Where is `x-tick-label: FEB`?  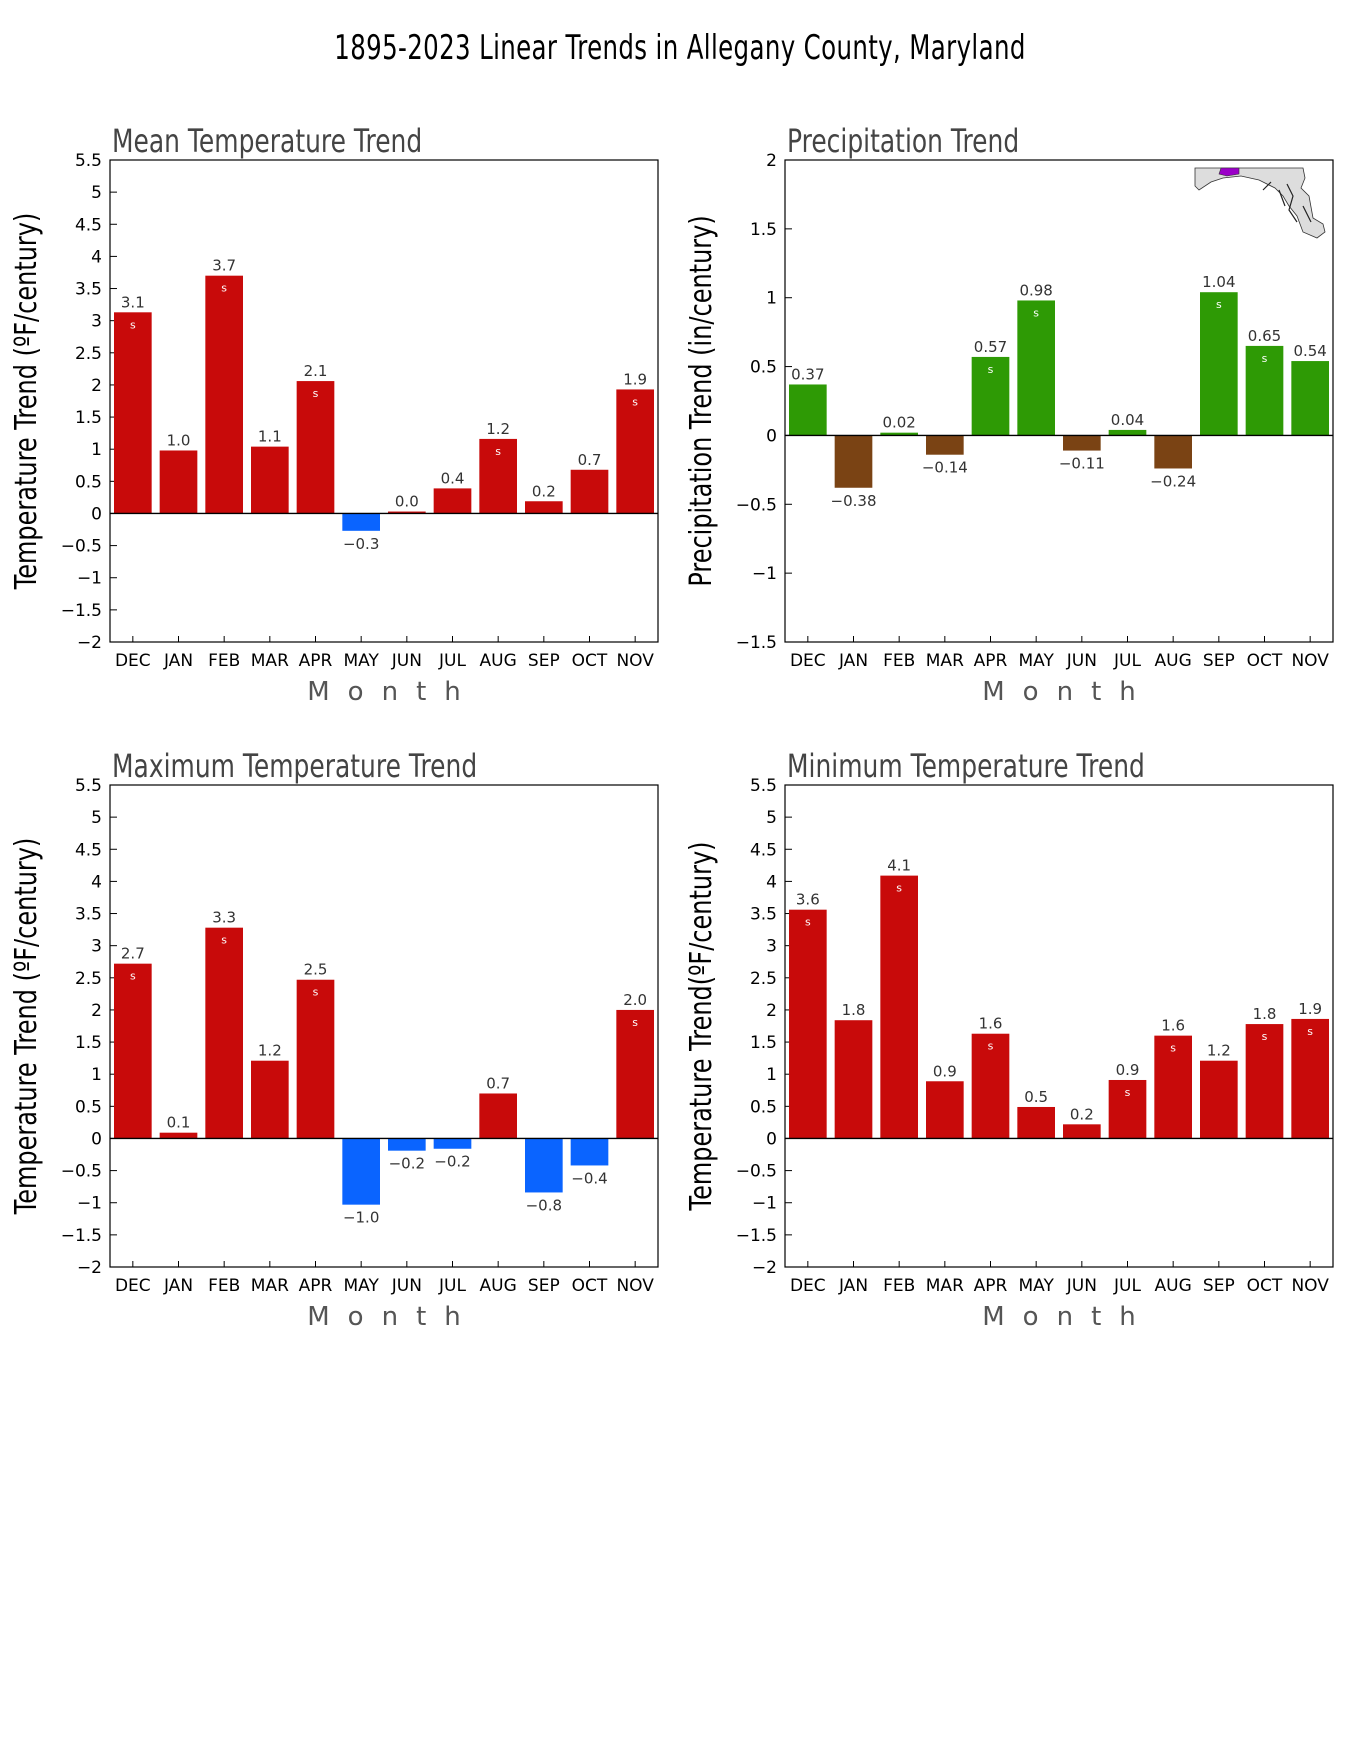 x-tick-label: FEB is located at coordinates (899, 1286).